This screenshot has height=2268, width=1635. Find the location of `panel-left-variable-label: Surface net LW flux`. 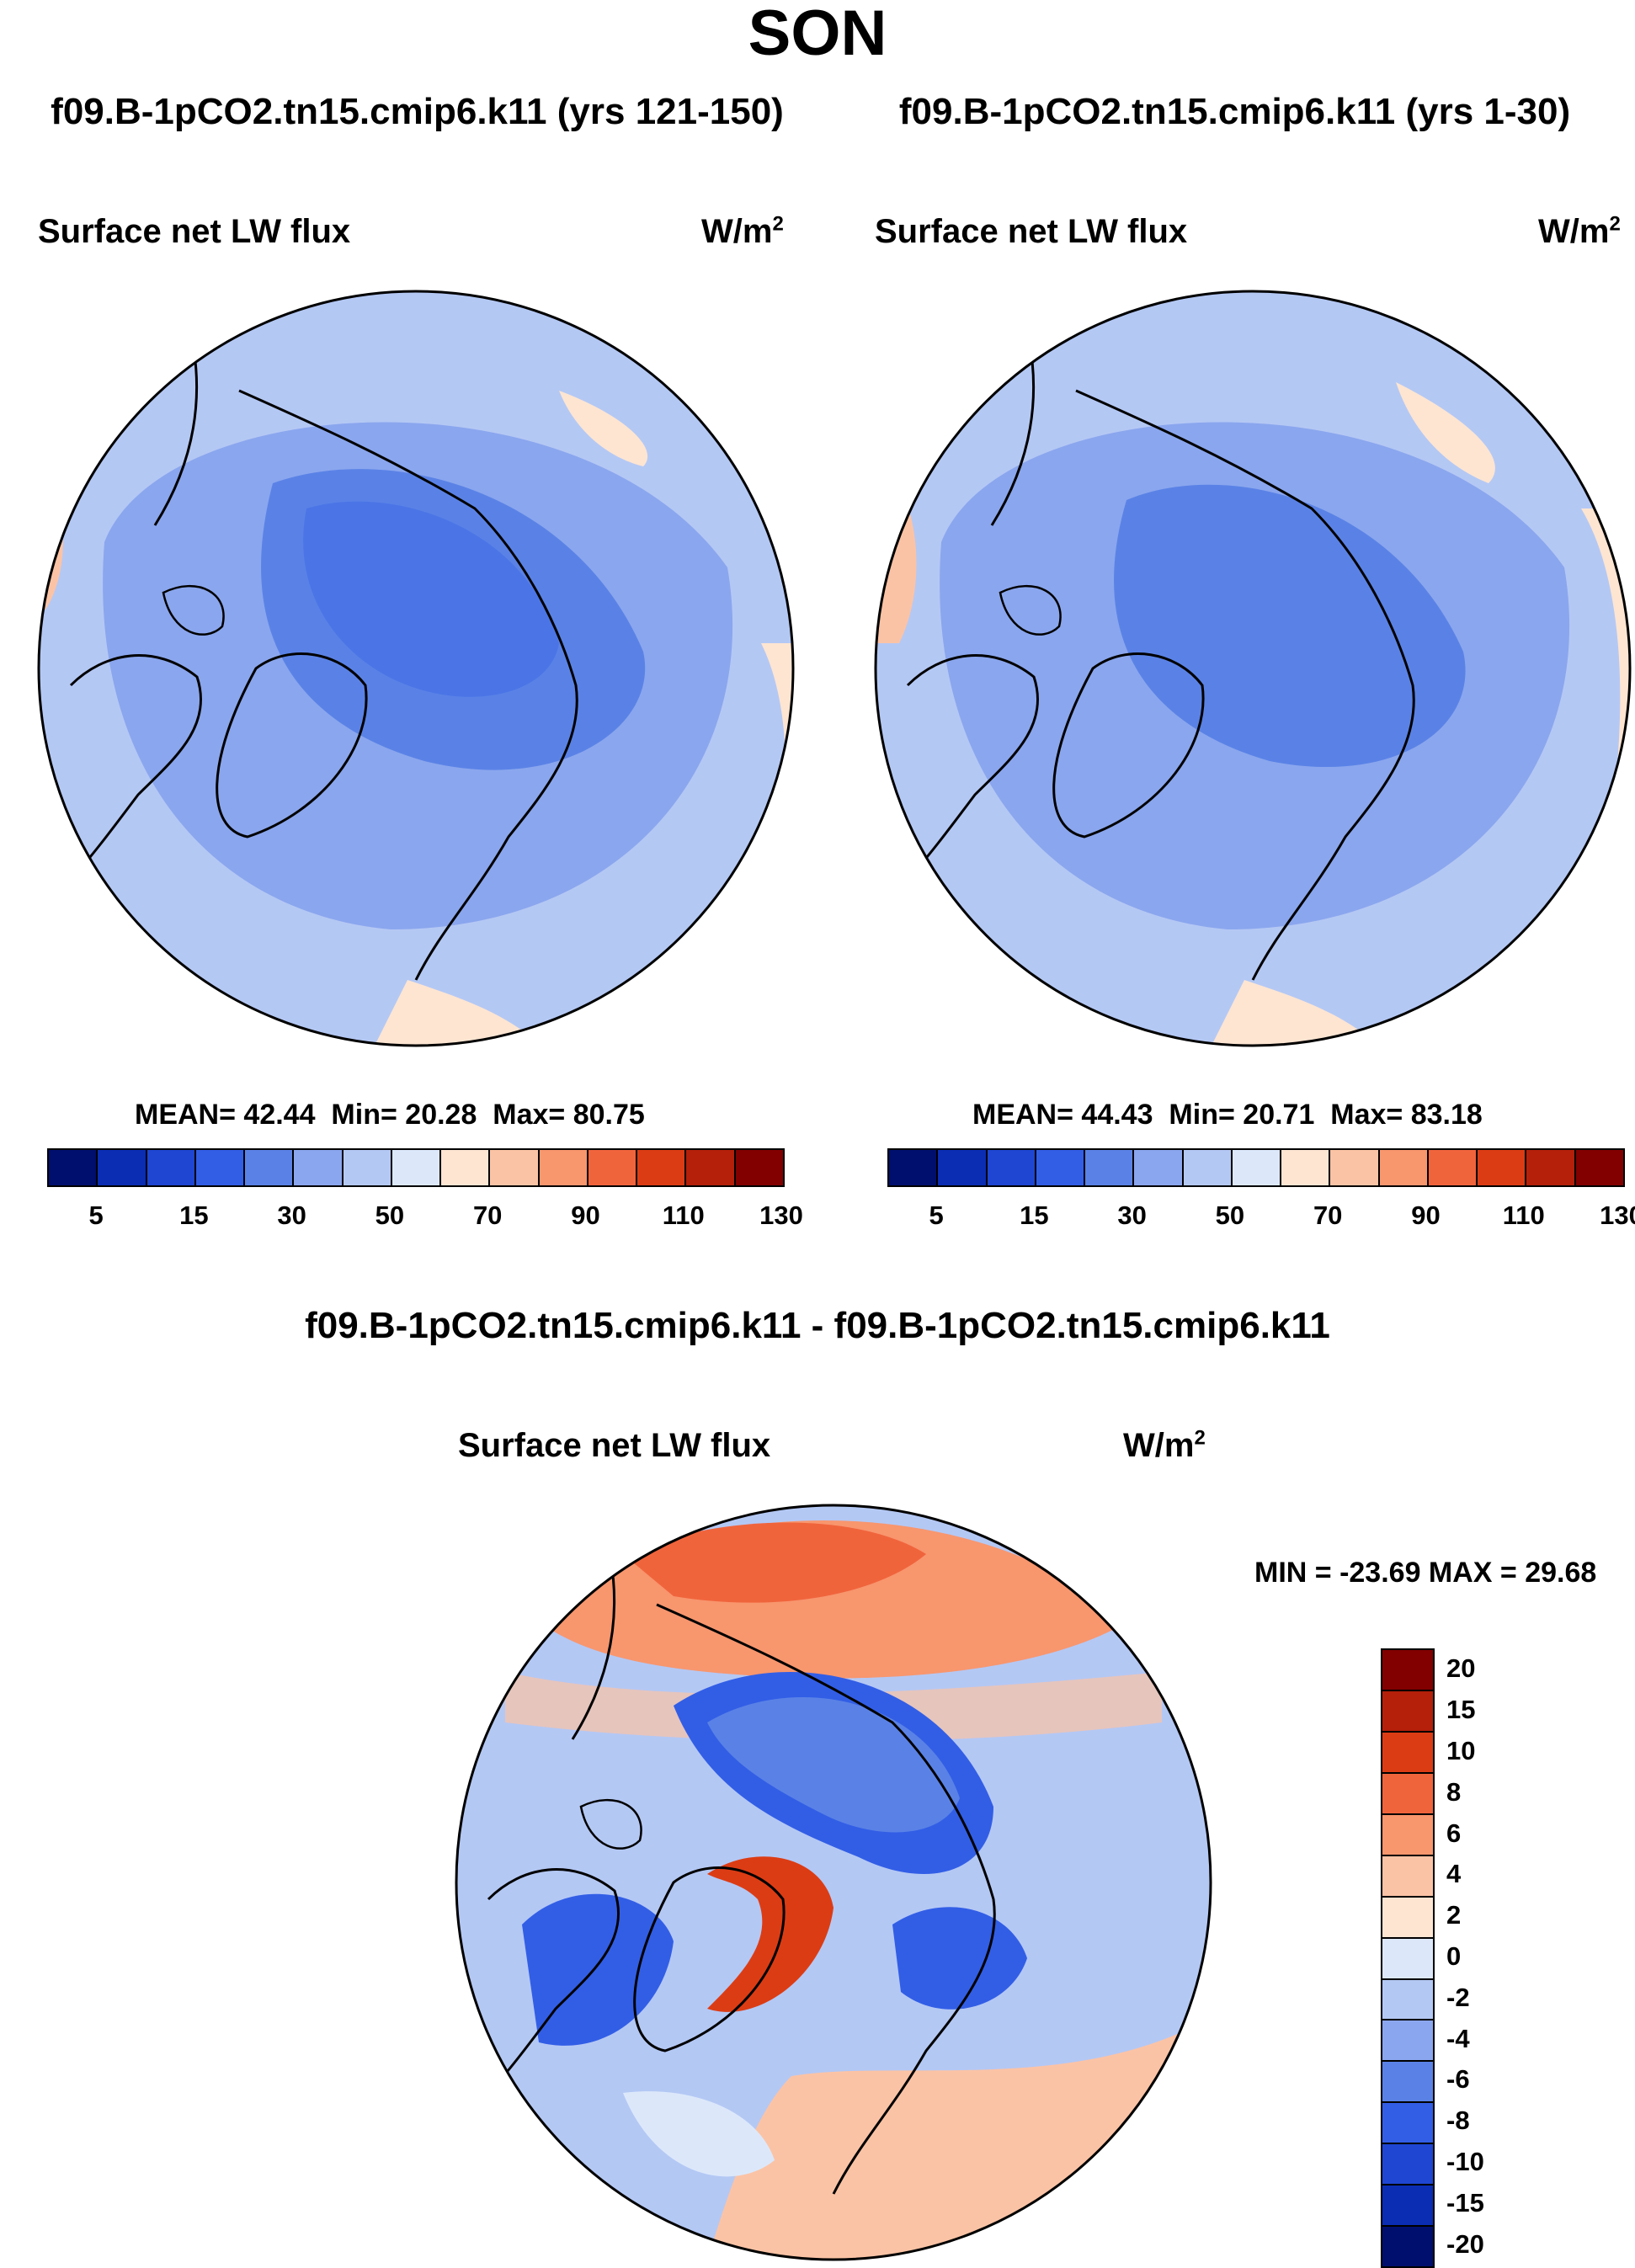

panel-left-variable-label: Surface net LW flux is located at coordinates (194, 232).